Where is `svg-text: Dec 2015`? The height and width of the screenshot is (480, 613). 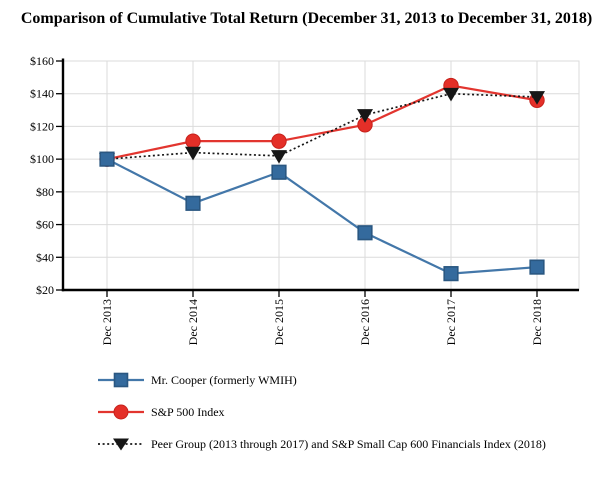 svg-text: Dec 2015 is located at coordinates (279, 322).